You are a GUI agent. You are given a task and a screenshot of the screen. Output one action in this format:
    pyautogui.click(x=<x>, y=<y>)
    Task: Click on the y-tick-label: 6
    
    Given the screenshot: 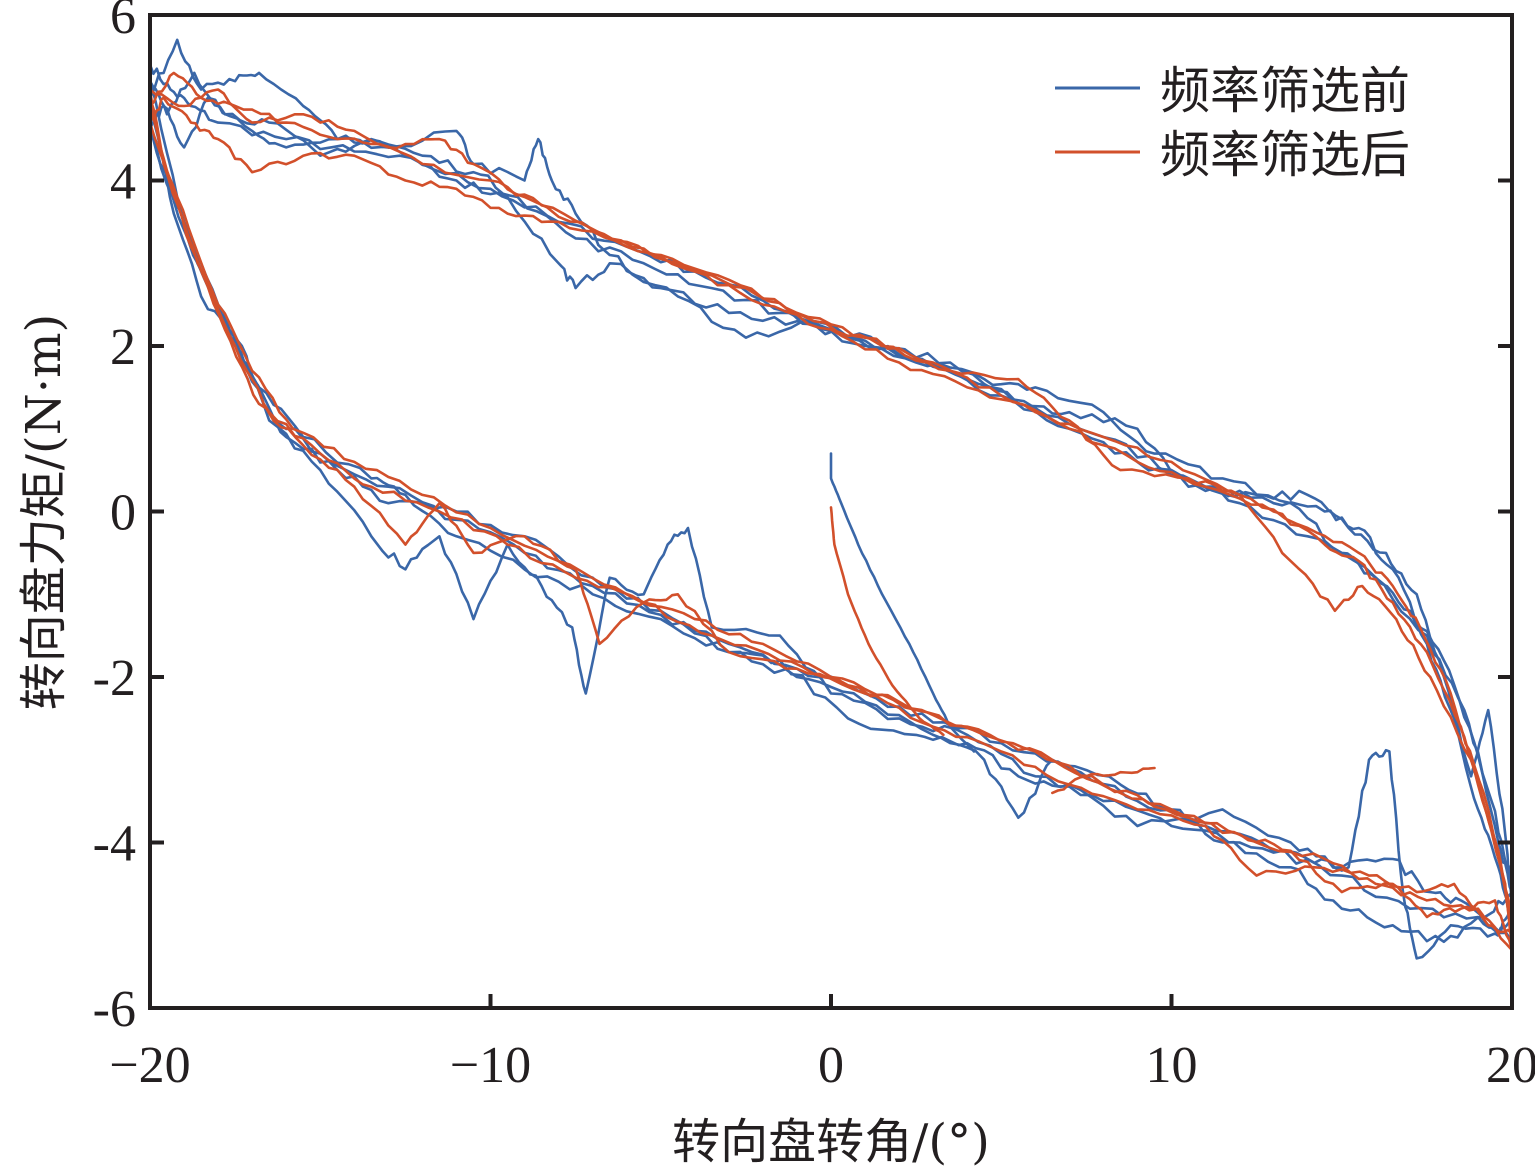 What is the action you would take?
    pyautogui.click(x=123, y=22)
    